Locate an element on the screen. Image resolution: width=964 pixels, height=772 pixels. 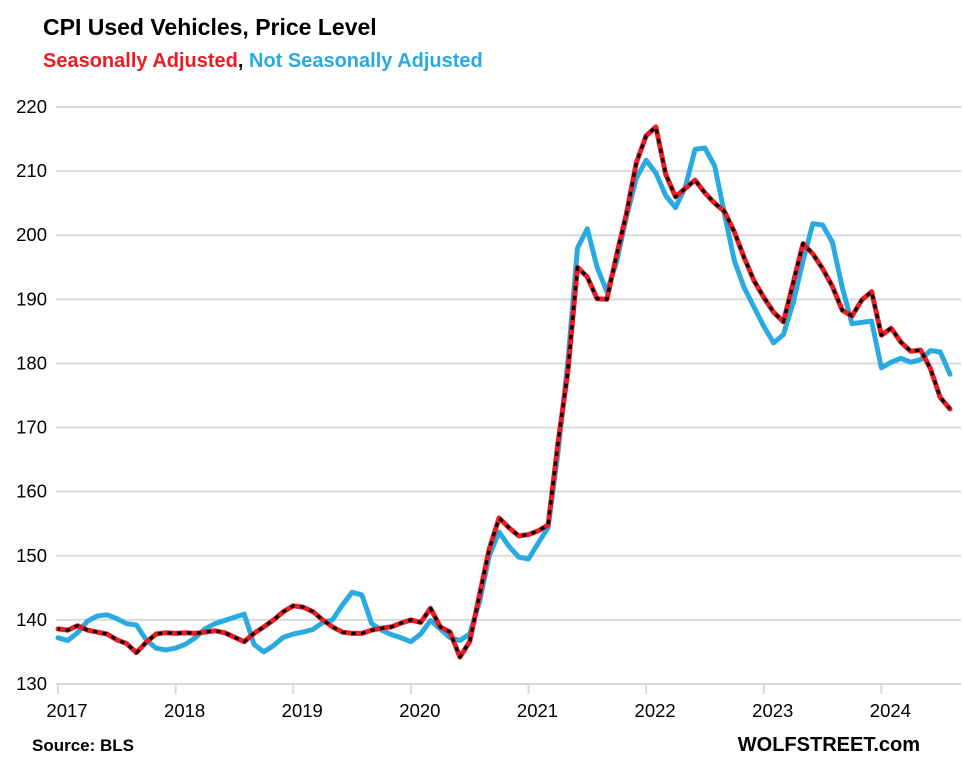
y-tick-label: 220 is located at coordinates (31, 106).